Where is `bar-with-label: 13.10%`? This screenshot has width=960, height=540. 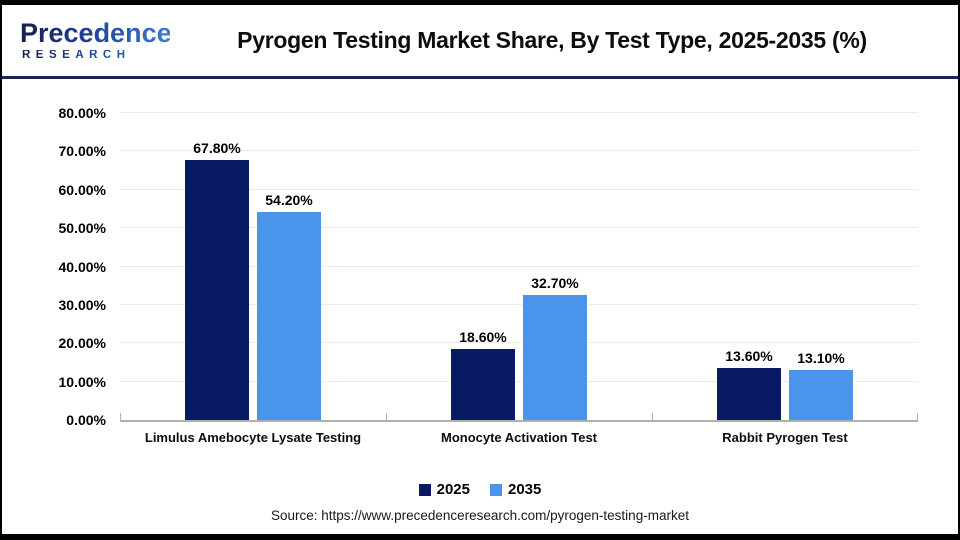
bar-with-label: 13.10% is located at coordinates (821, 266).